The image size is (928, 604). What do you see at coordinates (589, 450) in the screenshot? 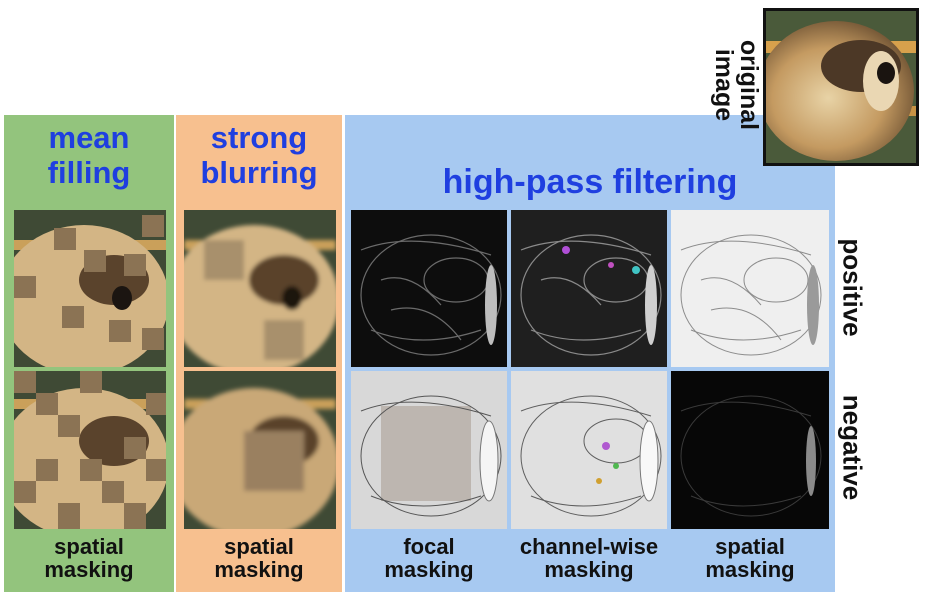
I see `high-pass-channel-wise-negative-image` at bounding box center [589, 450].